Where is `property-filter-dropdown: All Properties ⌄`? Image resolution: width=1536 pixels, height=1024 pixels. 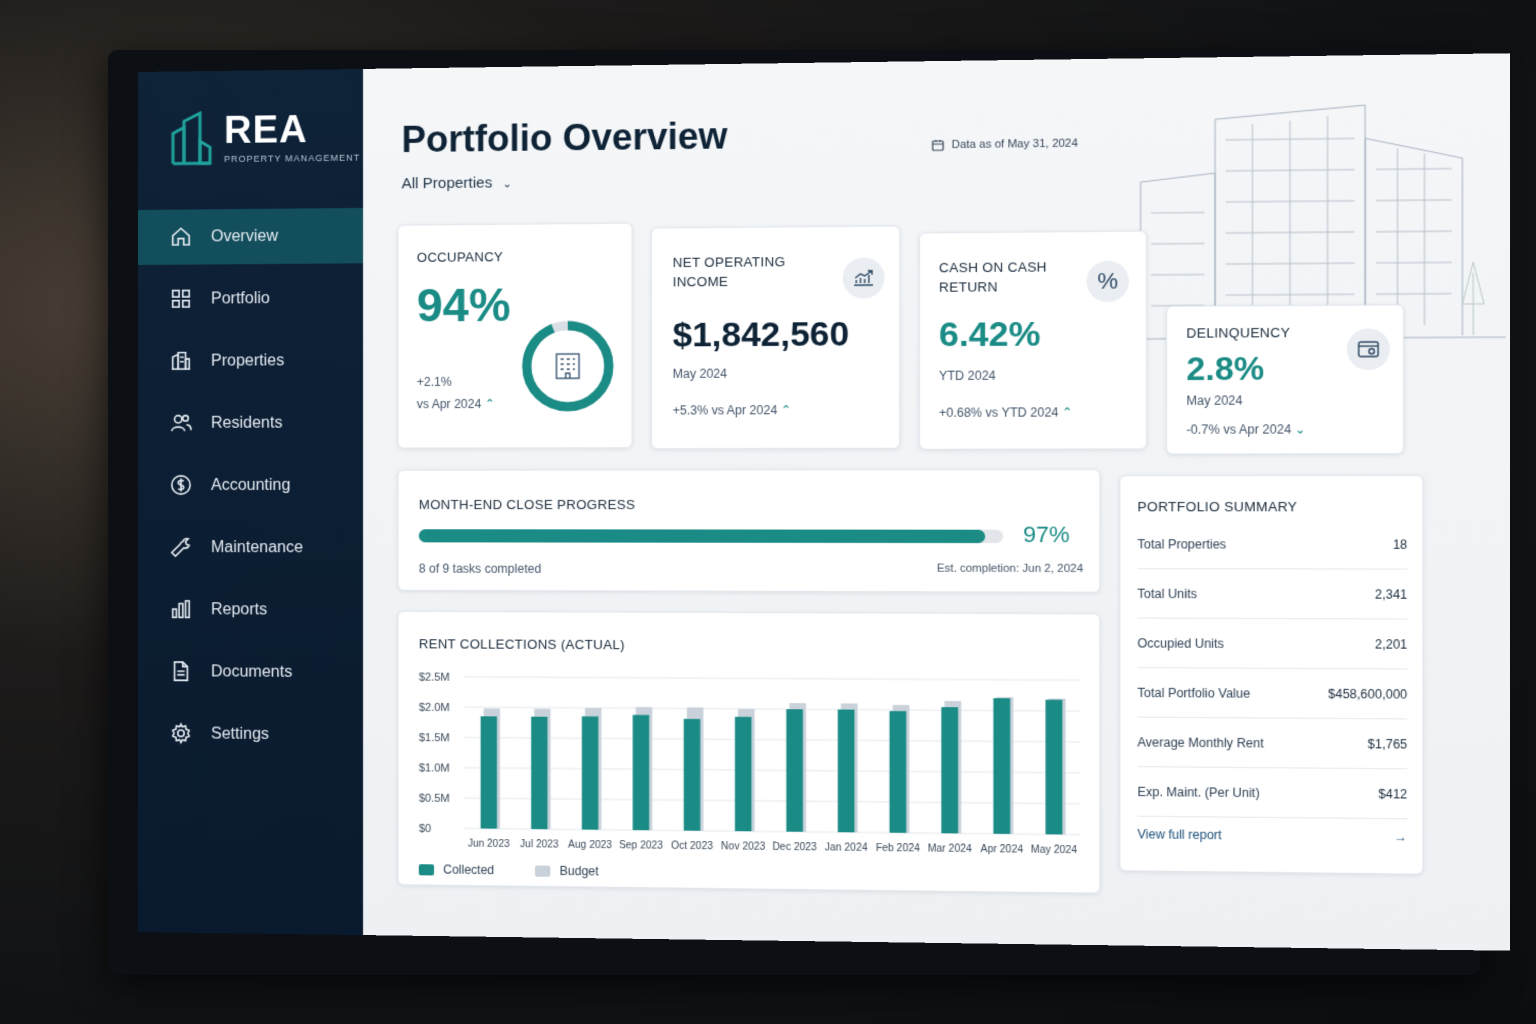
property-filter-dropdown: All Properties ⌄ is located at coordinates (457, 183).